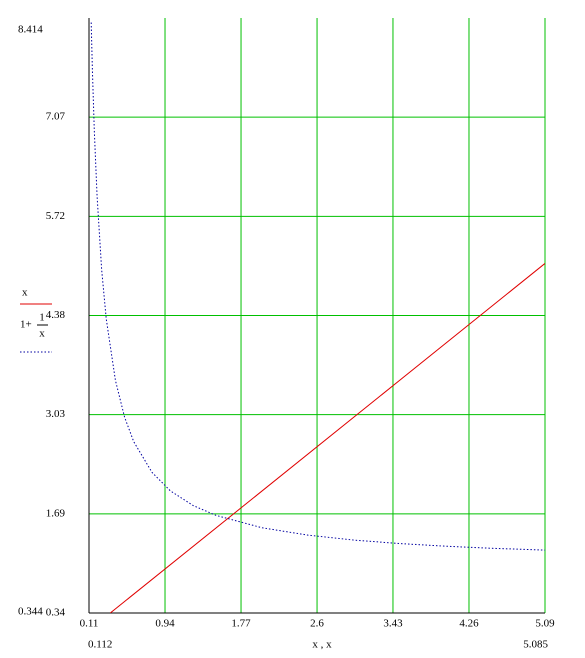  What do you see at coordinates (26, 325) in the screenshot?
I see `legend-label: 1+` at bounding box center [26, 325].